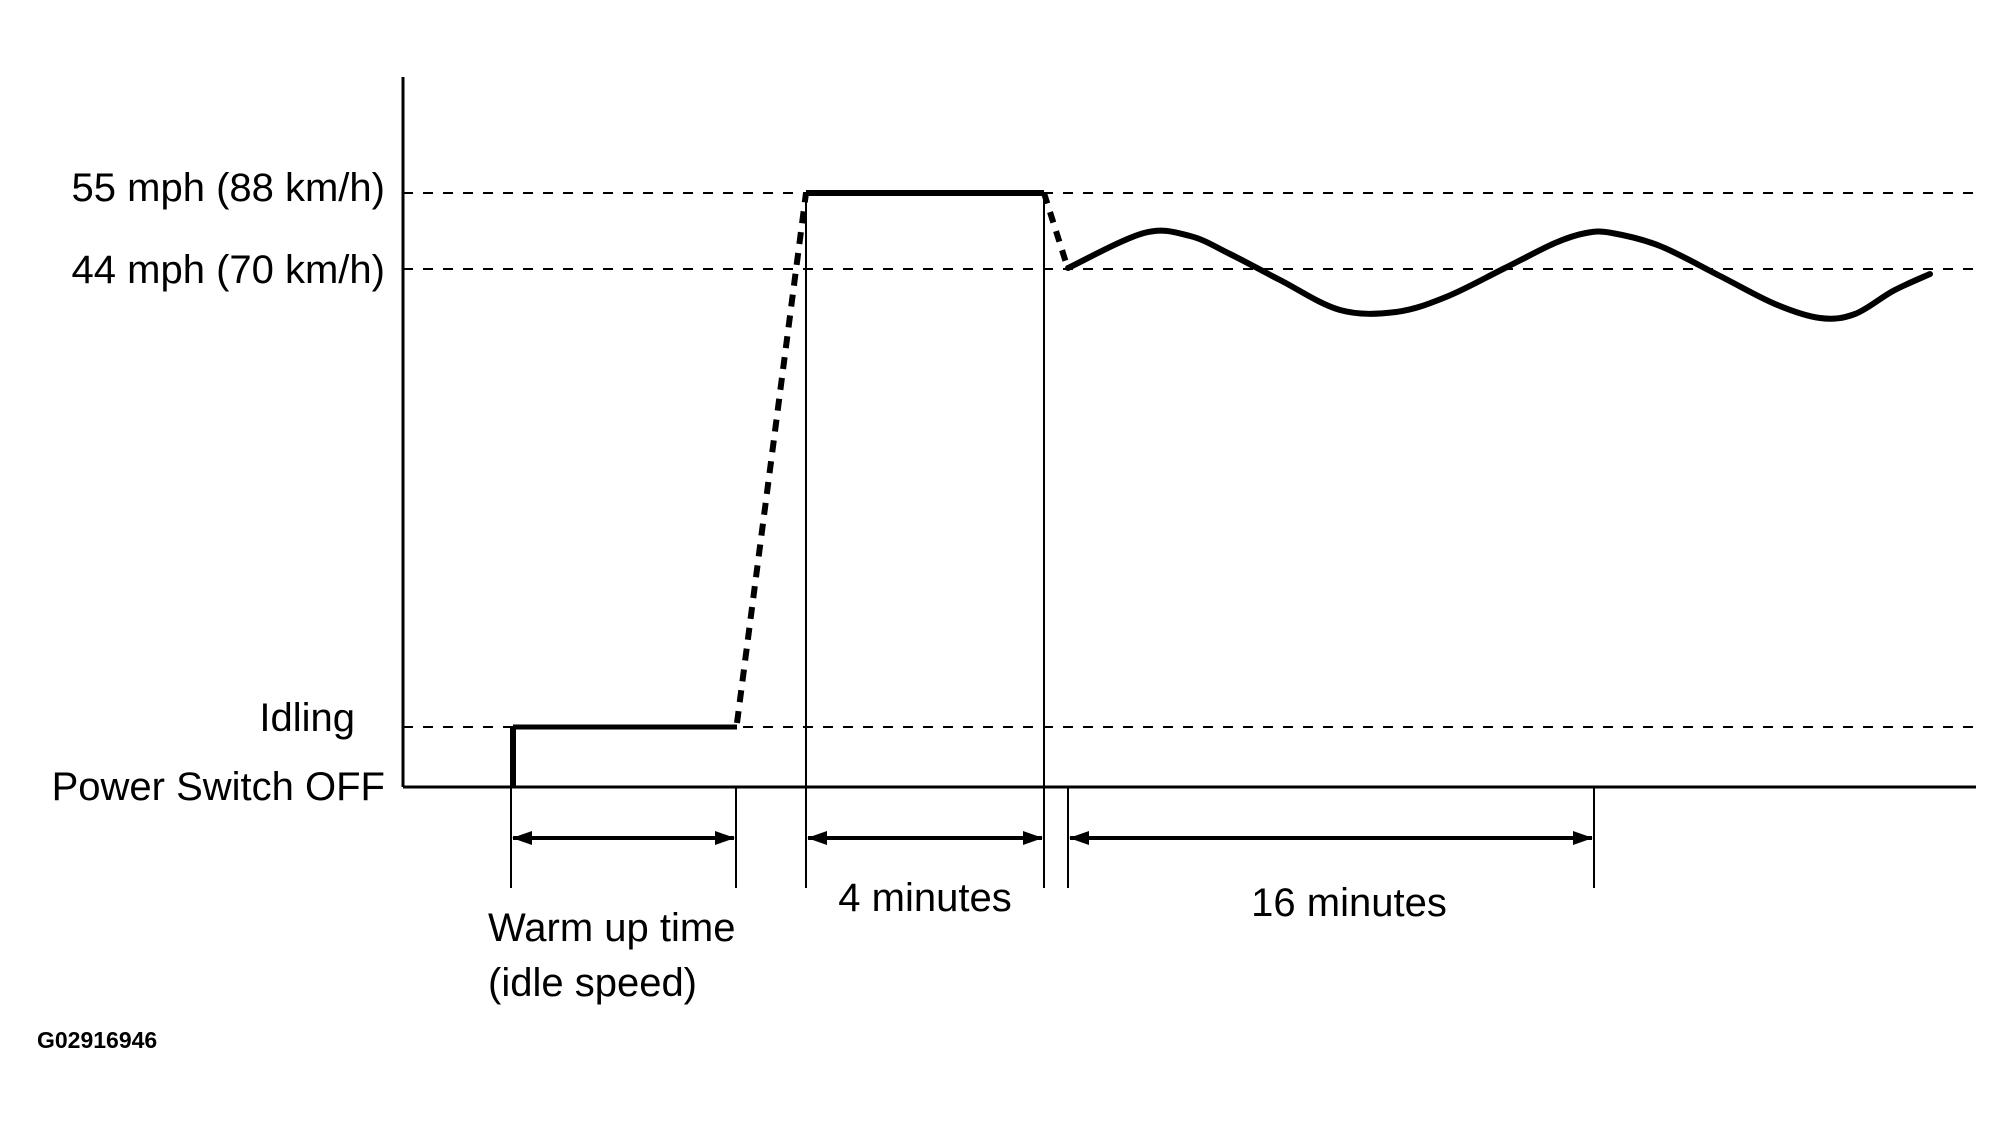 The width and height of the screenshot is (2005, 1124). I want to click on acceleration-ramp, so click(771, 458).